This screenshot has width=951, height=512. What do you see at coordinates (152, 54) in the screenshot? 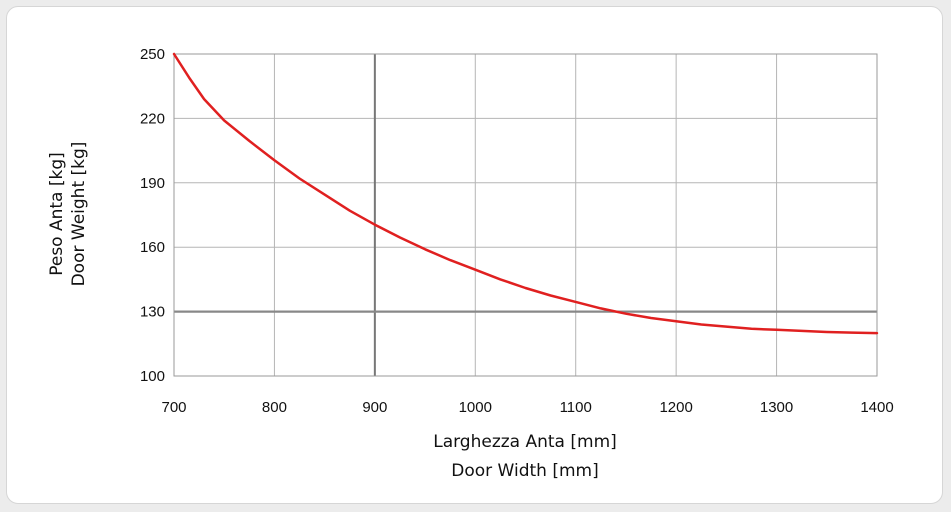
I see `y-tick-label: 250` at bounding box center [152, 54].